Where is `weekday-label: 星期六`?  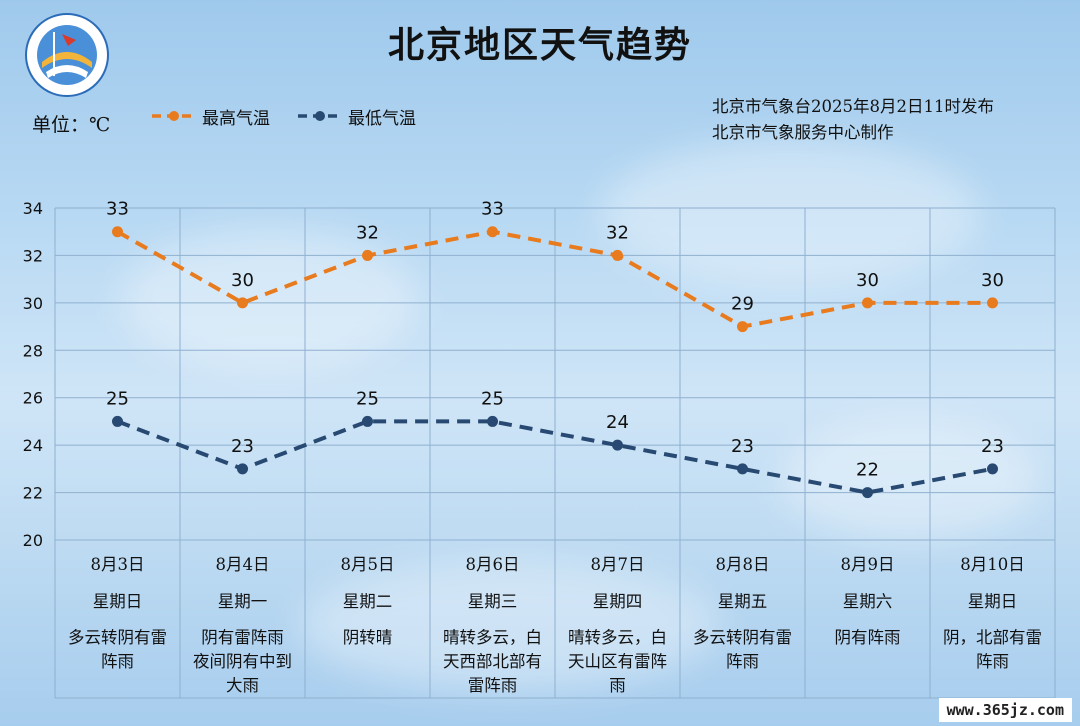
weekday-label: 星期六 is located at coordinates (868, 601).